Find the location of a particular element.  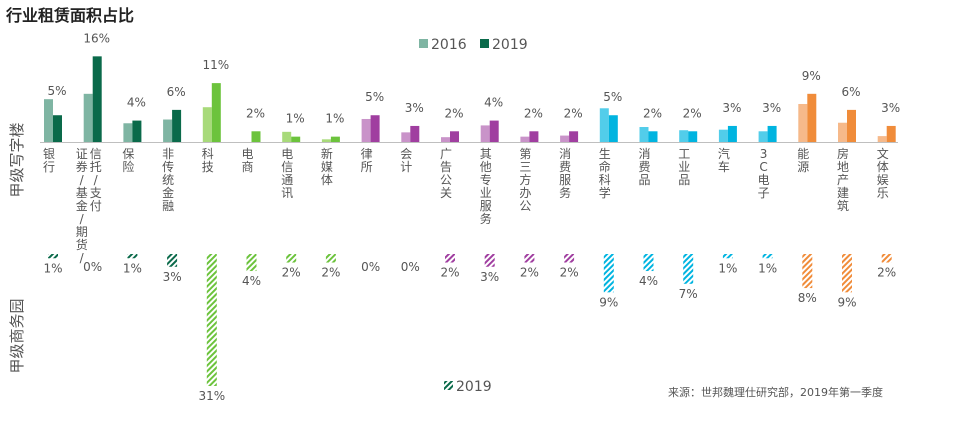

legend-swatch-2019 is located at coordinates (484, 43).